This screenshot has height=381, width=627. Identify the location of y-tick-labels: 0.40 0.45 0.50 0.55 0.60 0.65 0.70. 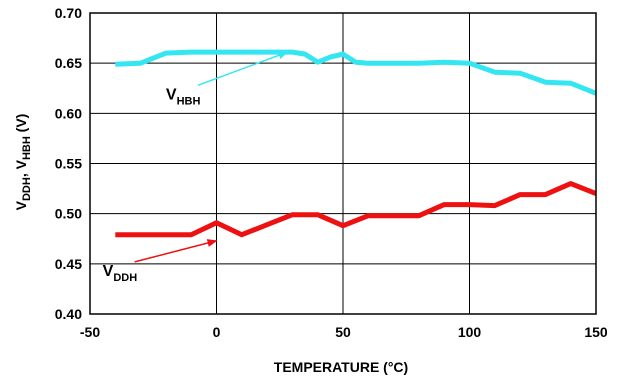
(68, 163).